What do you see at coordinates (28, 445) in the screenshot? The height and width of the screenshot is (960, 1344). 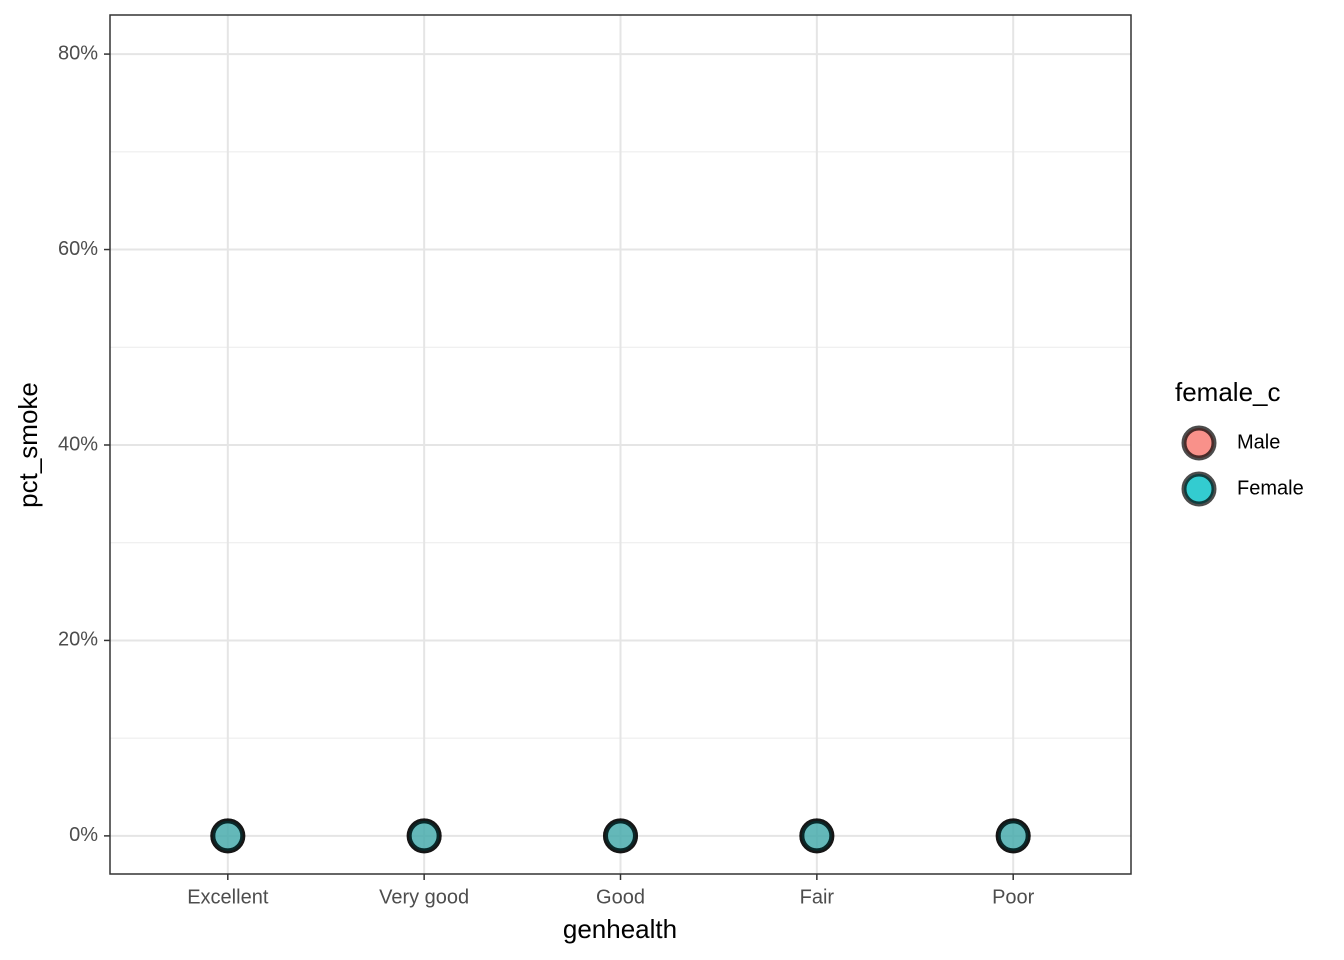 I see `y-axis-title: pct_smoke` at bounding box center [28, 445].